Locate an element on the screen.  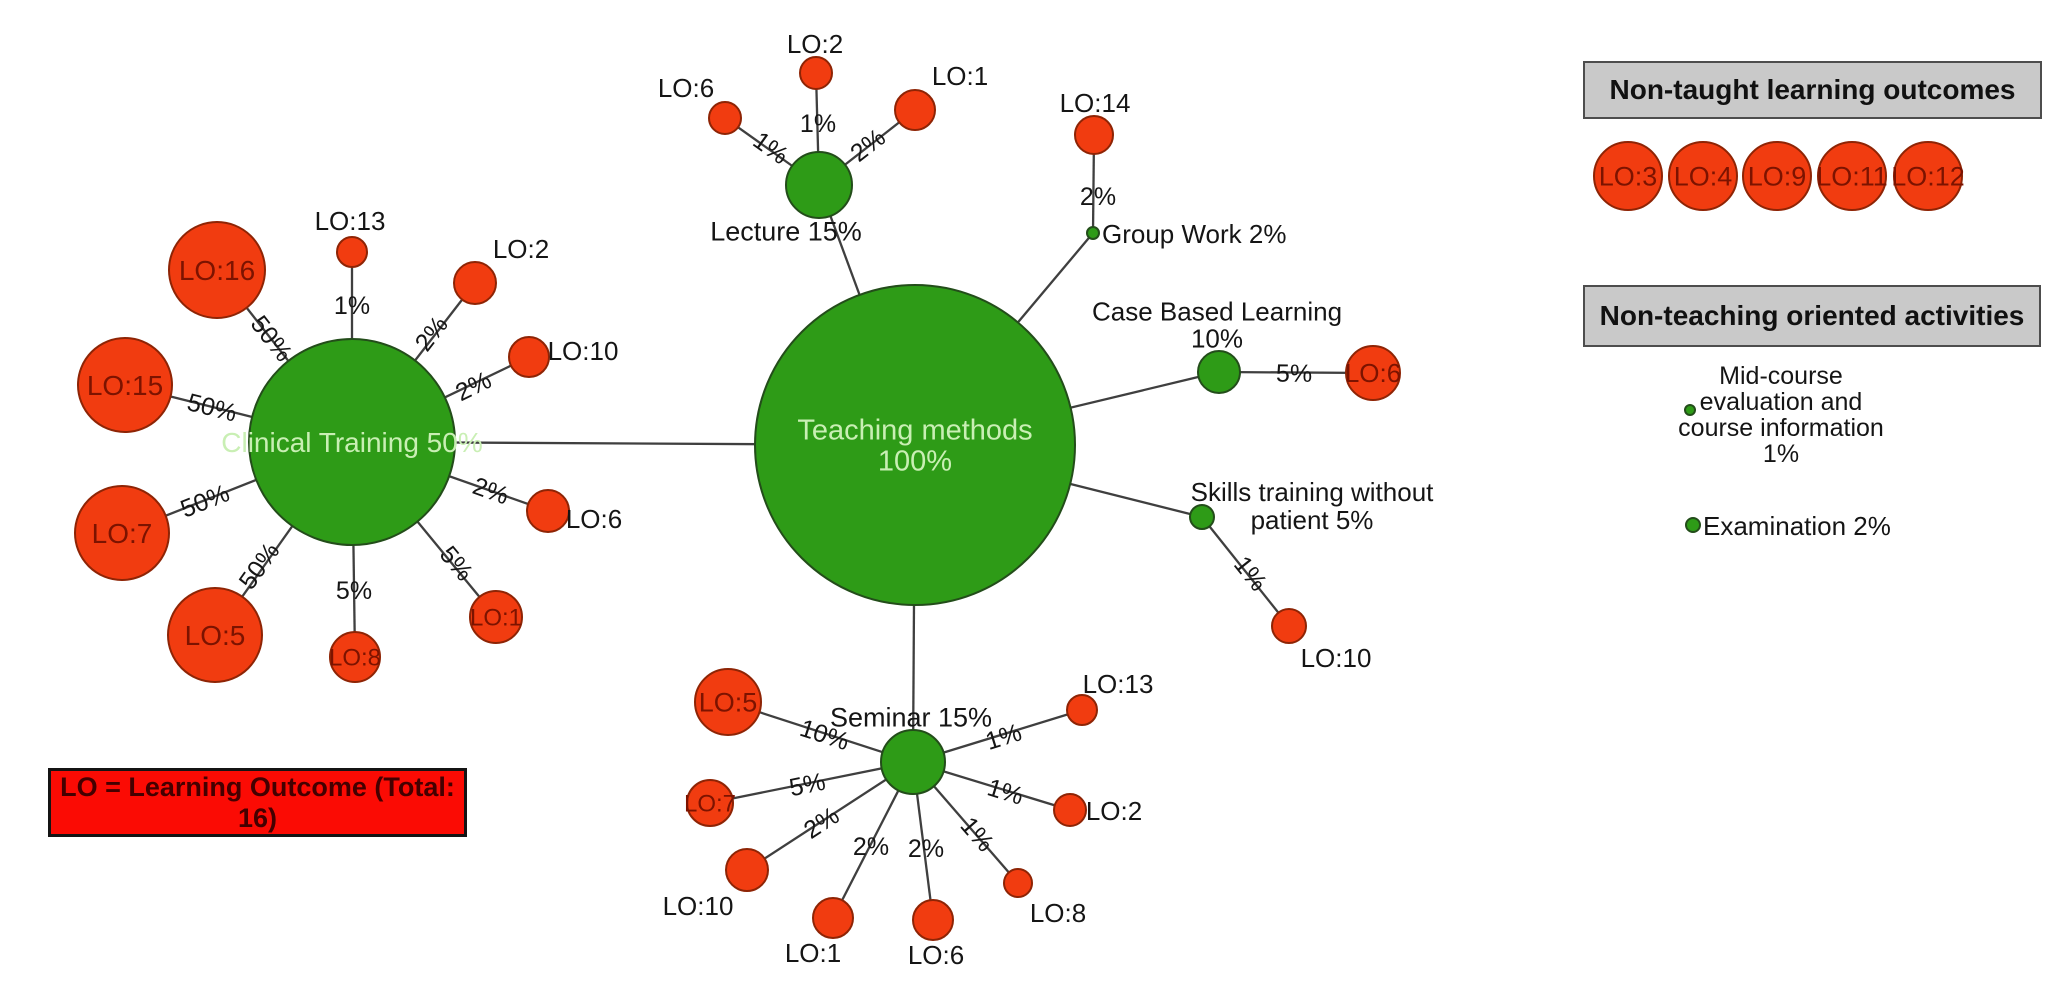
label-sem-lo10: LO:10 is located at coordinates (698, 906).